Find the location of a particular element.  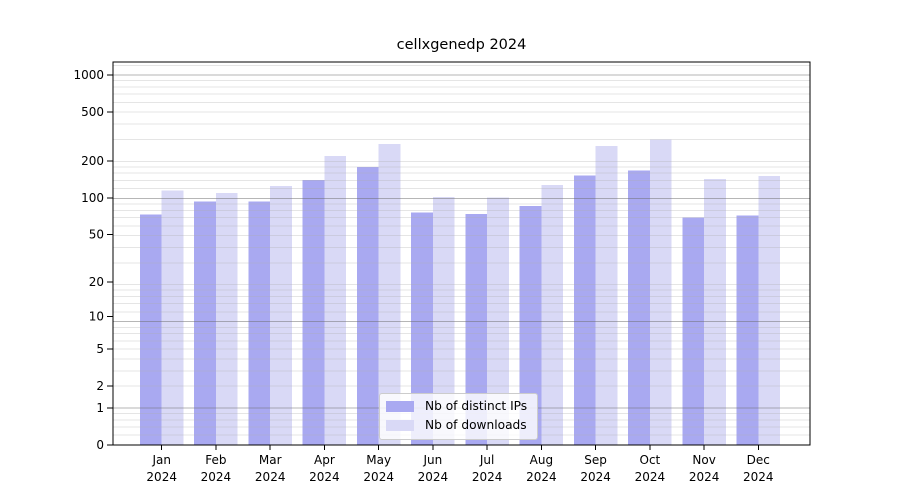

y-tick-label: 5 is located at coordinates (100, 349).